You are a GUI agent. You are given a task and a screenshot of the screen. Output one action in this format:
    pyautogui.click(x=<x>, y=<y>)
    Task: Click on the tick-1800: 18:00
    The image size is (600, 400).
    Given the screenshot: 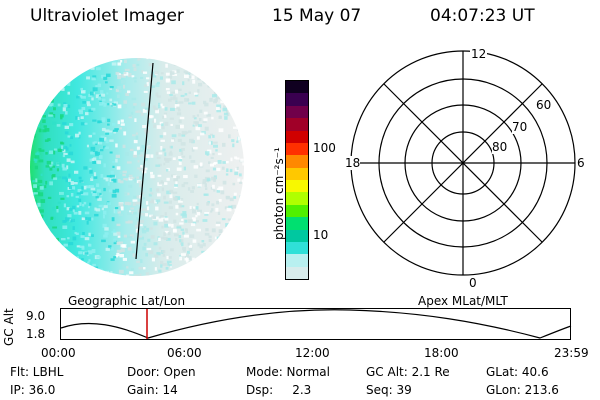 What is the action you would take?
    pyautogui.click(x=441, y=353)
    